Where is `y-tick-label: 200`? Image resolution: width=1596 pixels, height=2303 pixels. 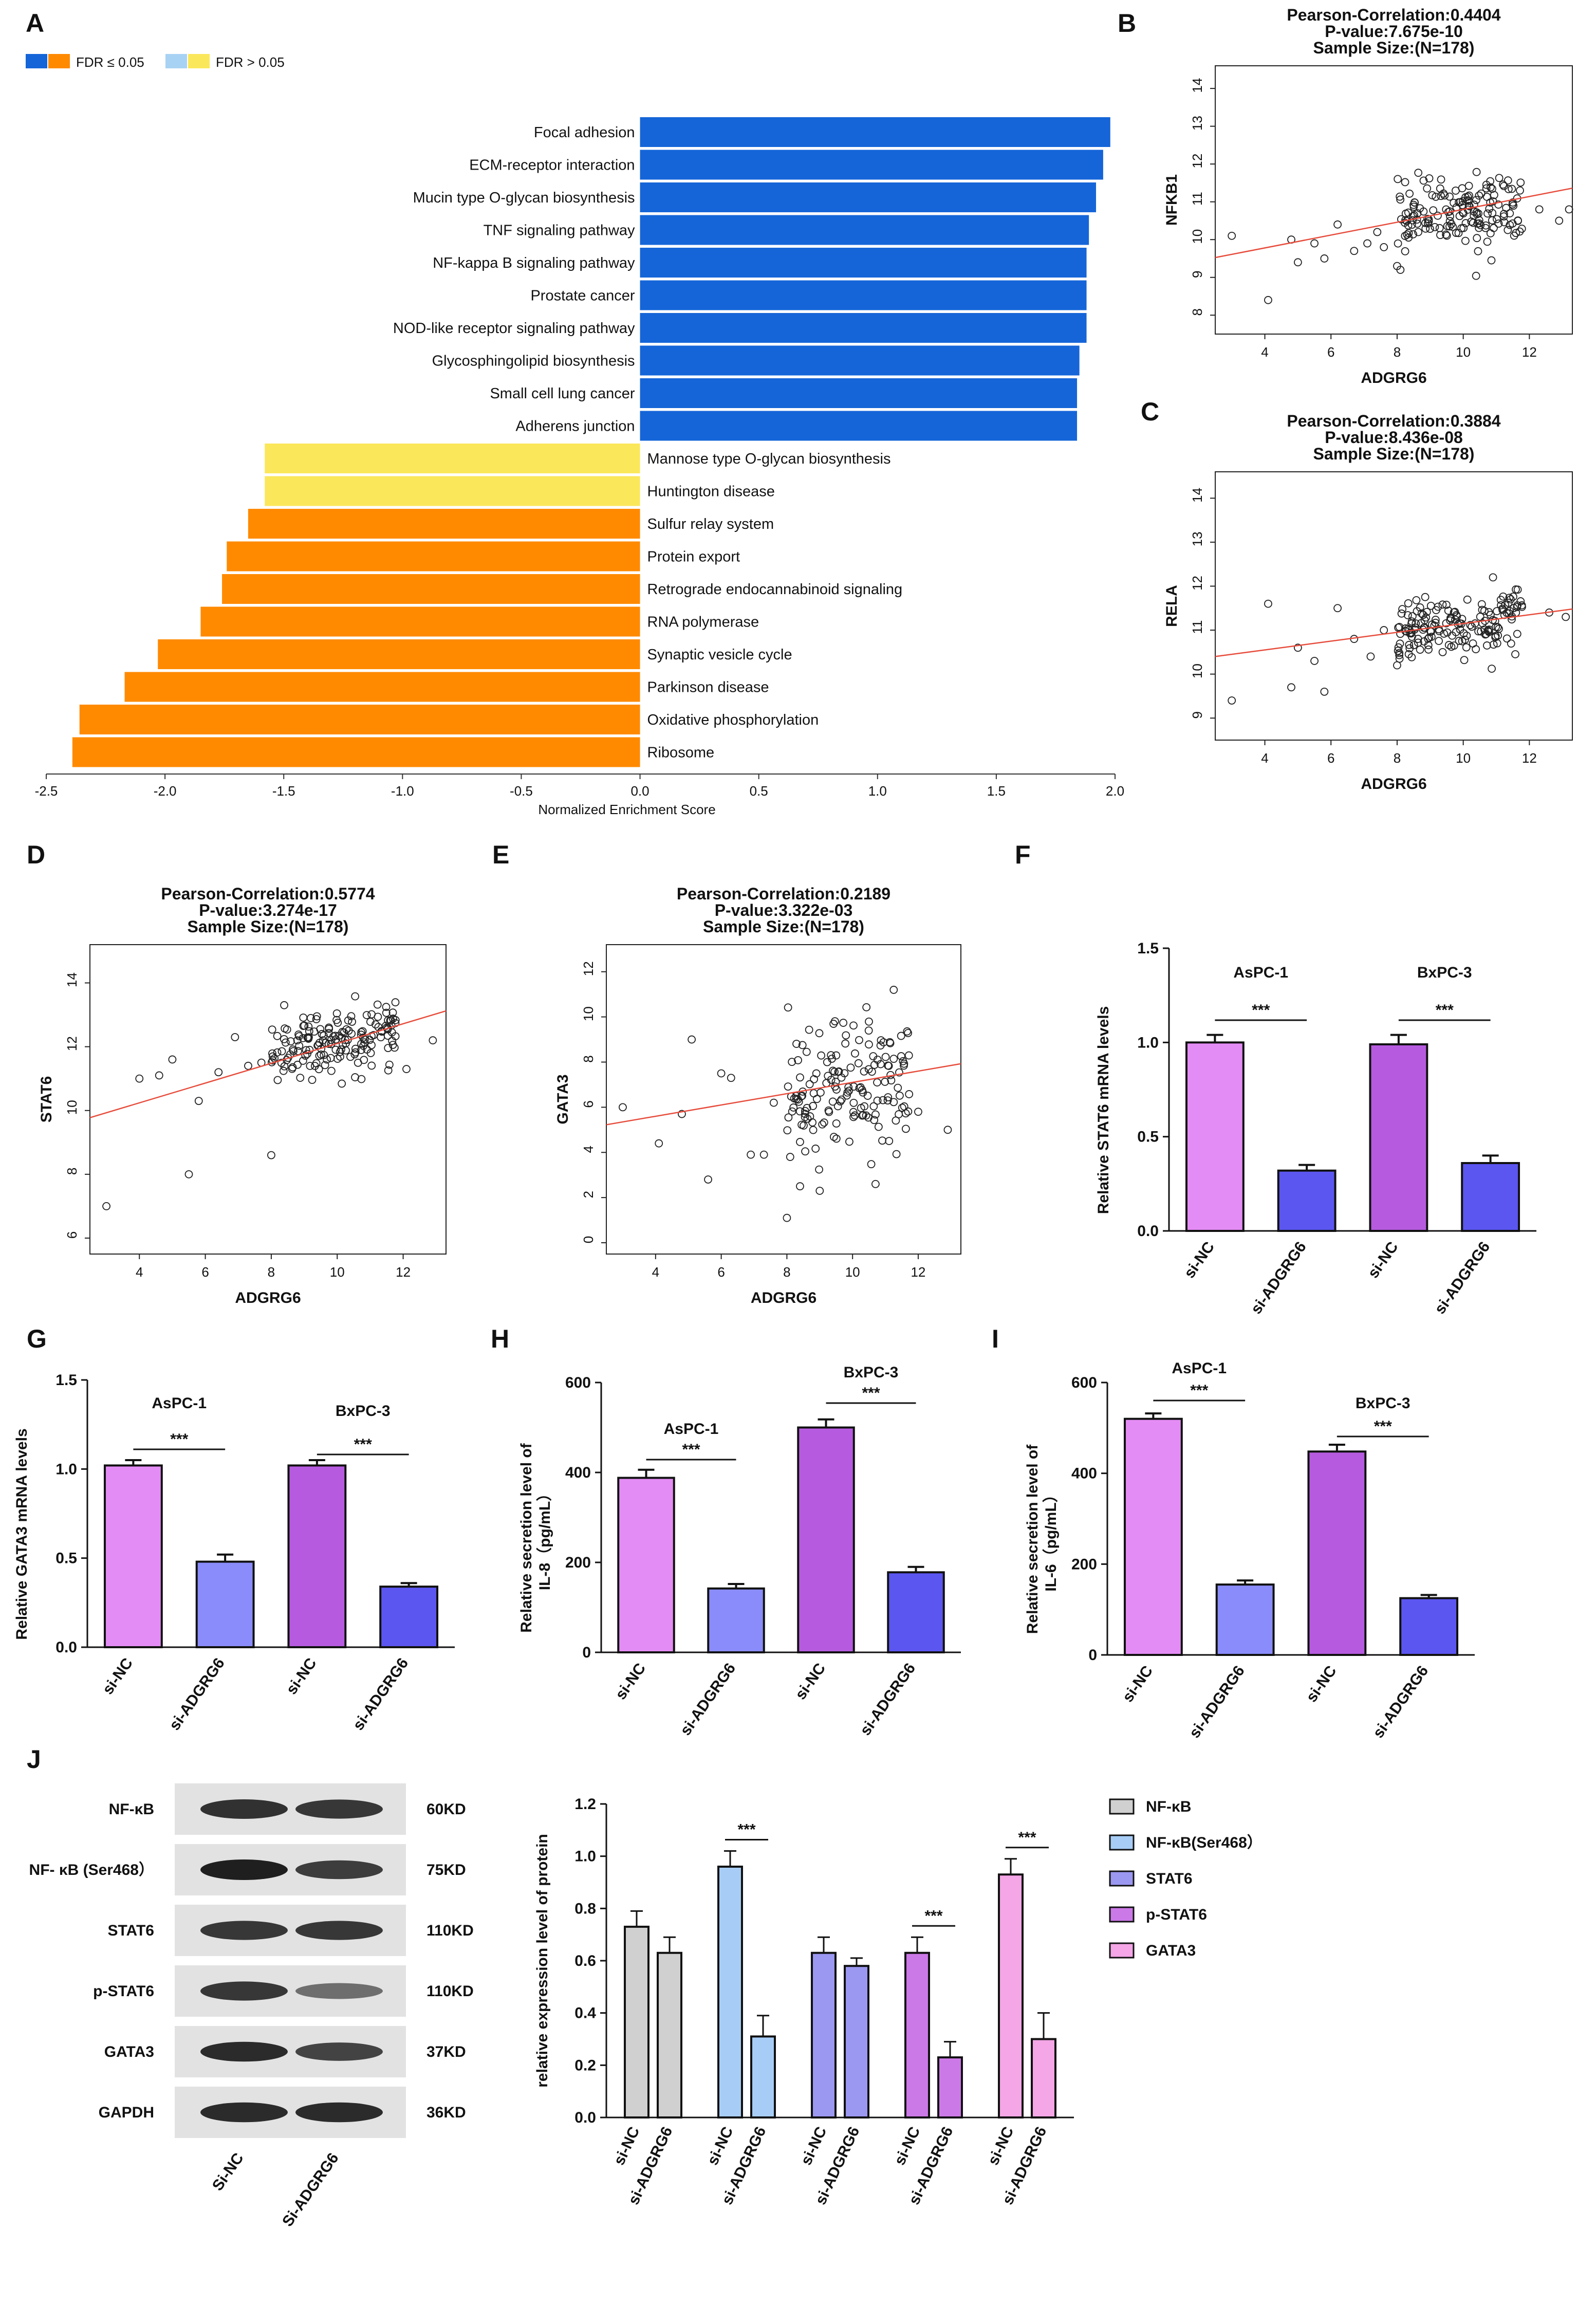
y-tick-label: 200 is located at coordinates (578, 1562).